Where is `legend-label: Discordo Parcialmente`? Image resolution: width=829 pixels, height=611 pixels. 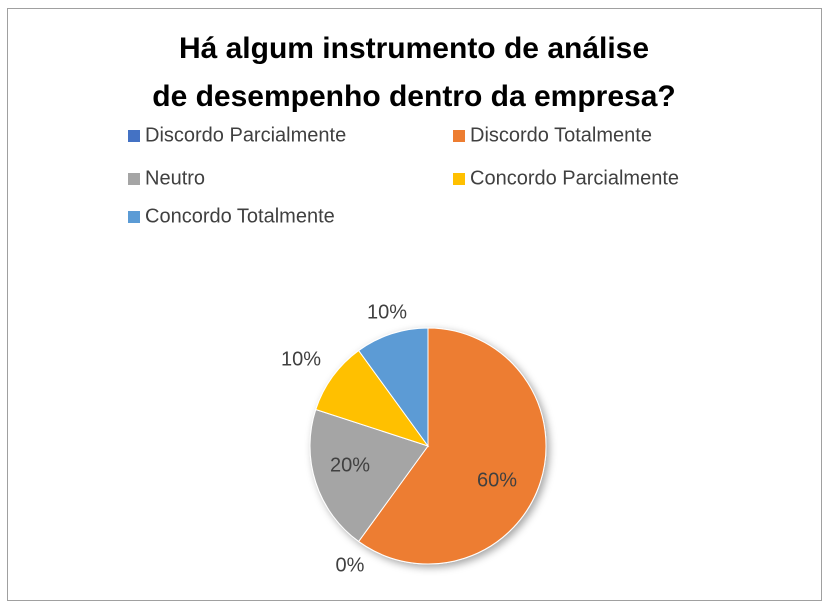 legend-label: Discordo Parcialmente is located at coordinates (245, 135).